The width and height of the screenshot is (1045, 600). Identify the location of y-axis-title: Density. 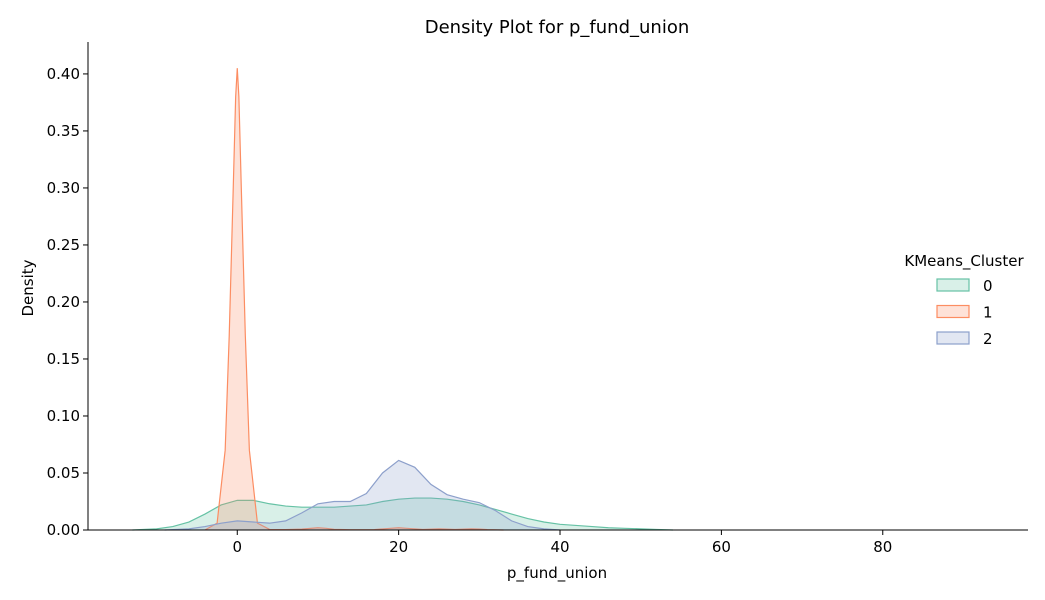
(28, 287).